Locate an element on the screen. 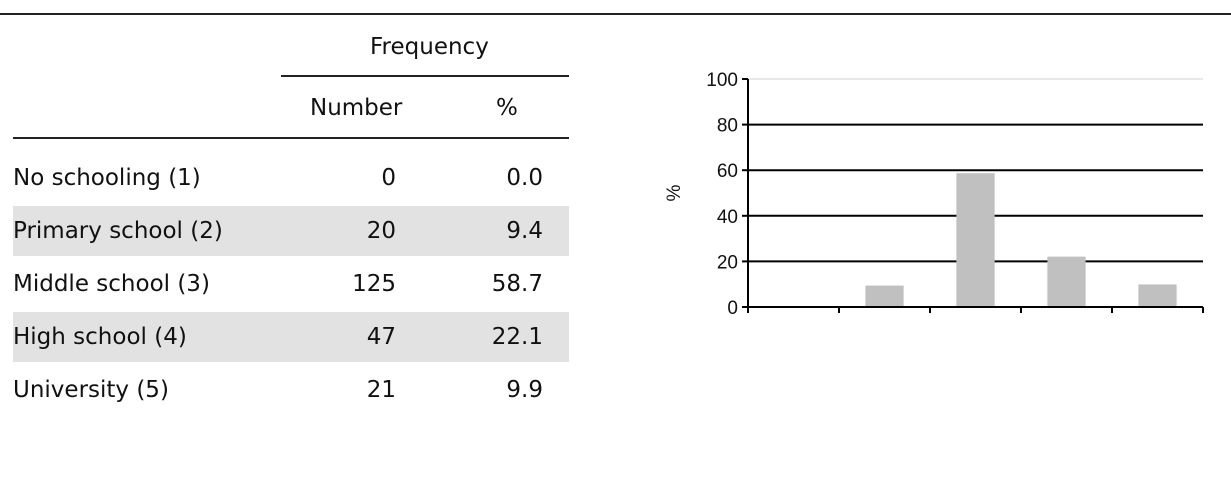  row-percent: 9.9 is located at coordinates (524, 390).